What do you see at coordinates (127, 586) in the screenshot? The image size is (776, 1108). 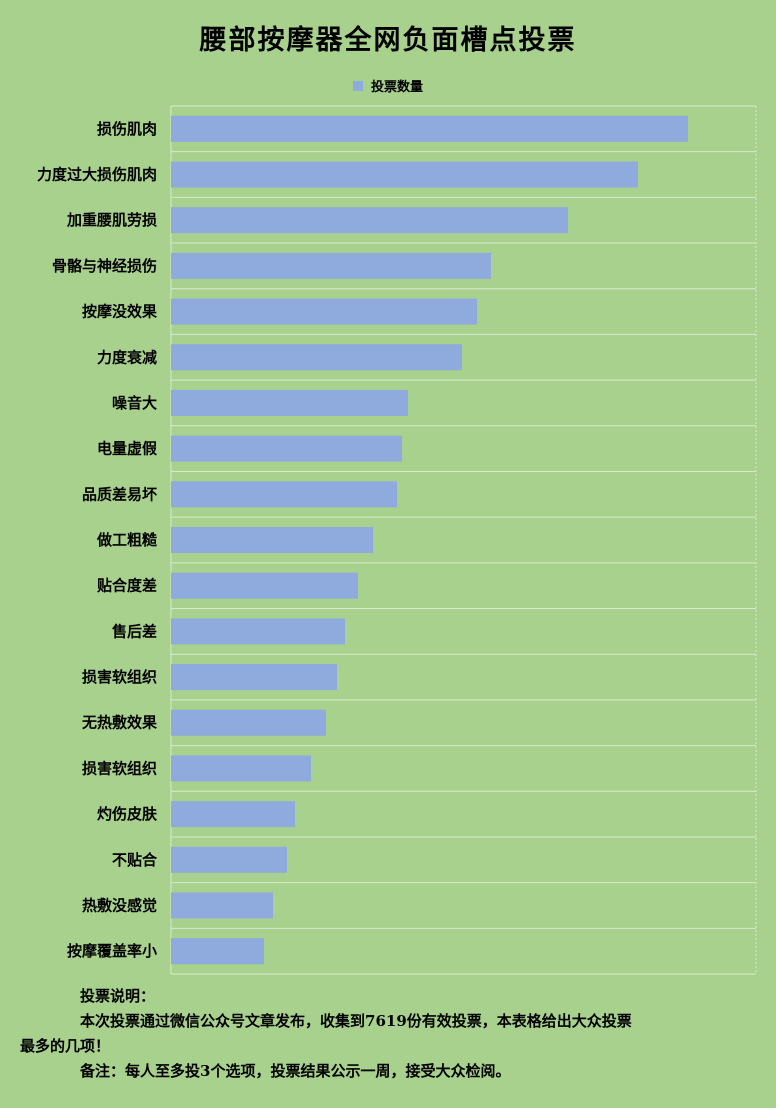 I see `category-label: 贴合度差` at bounding box center [127, 586].